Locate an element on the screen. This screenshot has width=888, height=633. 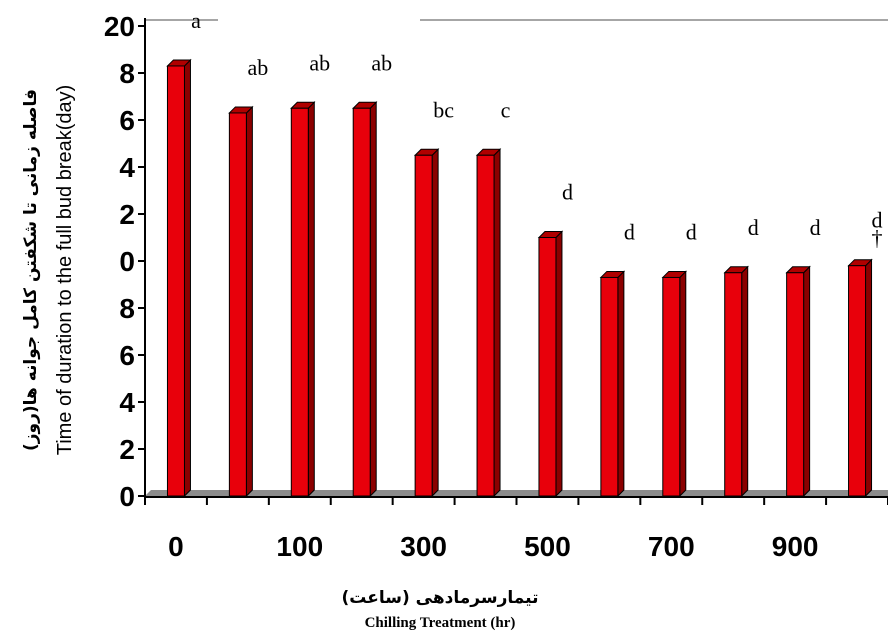
x-tick-label: 500 is located at coordinates (547, 546).